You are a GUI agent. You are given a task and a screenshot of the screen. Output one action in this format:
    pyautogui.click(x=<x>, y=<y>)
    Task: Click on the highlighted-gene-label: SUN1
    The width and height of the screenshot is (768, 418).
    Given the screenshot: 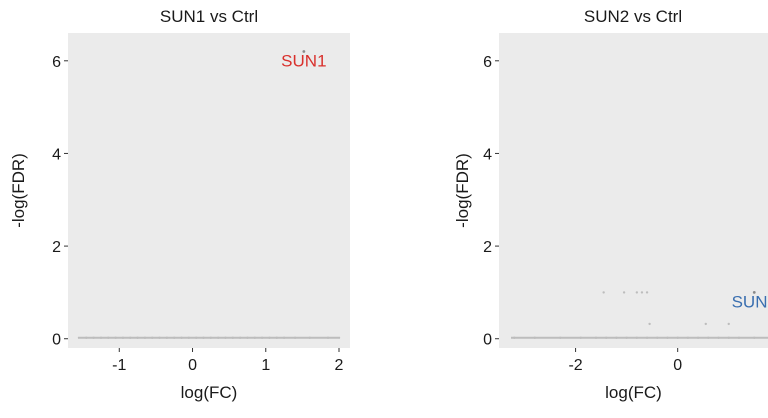 What is the action you would take?
    pyautogui.click(x=303, y=61)
    